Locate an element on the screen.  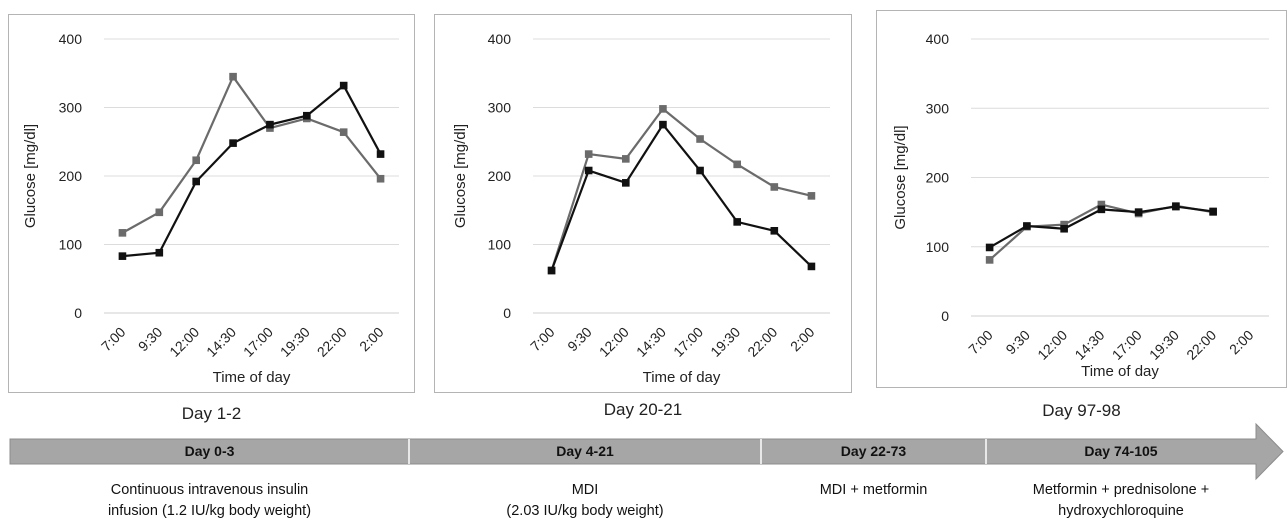
phase-description-line: Continuous intravenous insulin is located at coordinates (209, 490).